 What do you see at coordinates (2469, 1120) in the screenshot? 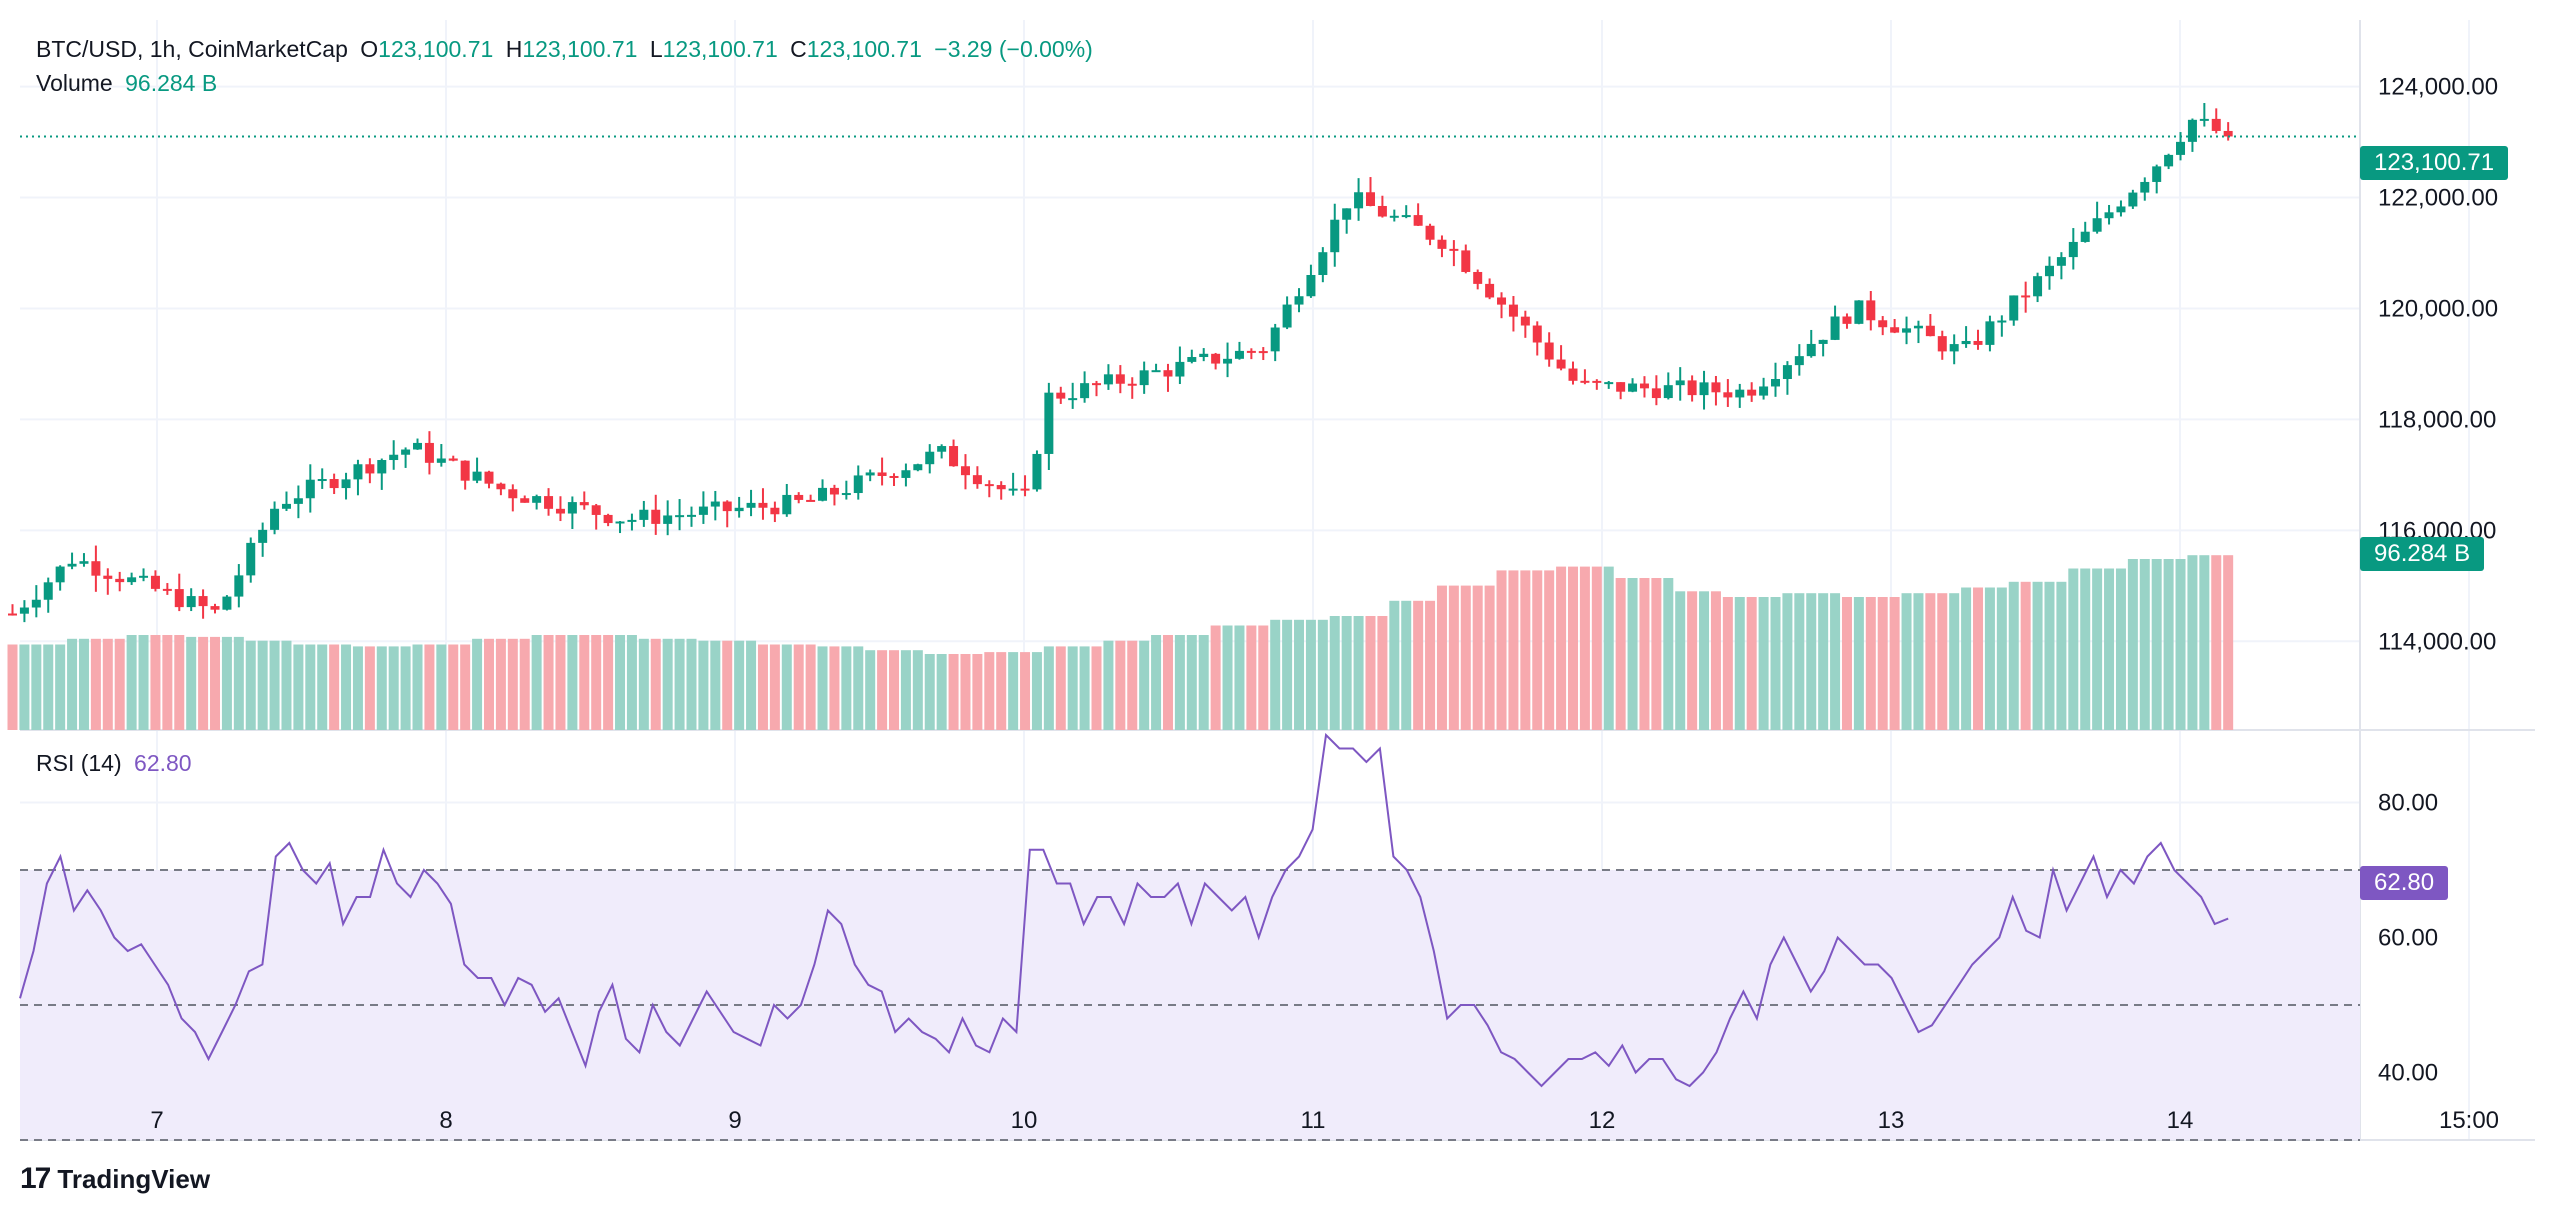
I see `time-tick-label: 15:00` at bounding box center [2469, 1120].